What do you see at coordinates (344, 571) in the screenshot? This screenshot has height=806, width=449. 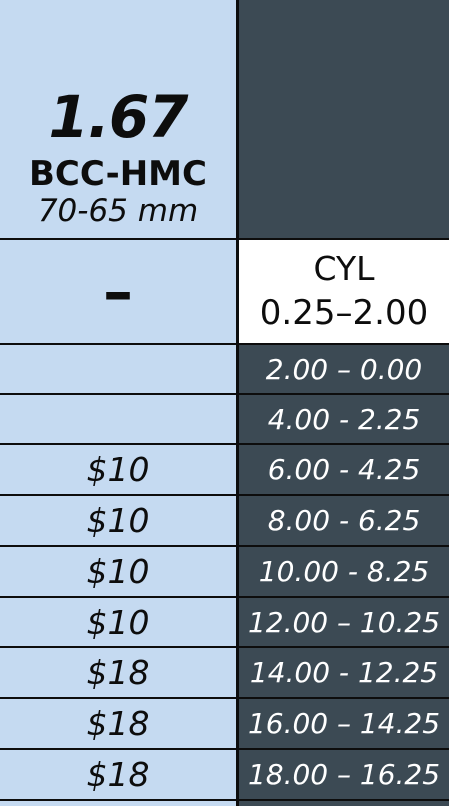 I see `sph-range-cell: 10.00 - 8.25` at bounding box center [344, 571].